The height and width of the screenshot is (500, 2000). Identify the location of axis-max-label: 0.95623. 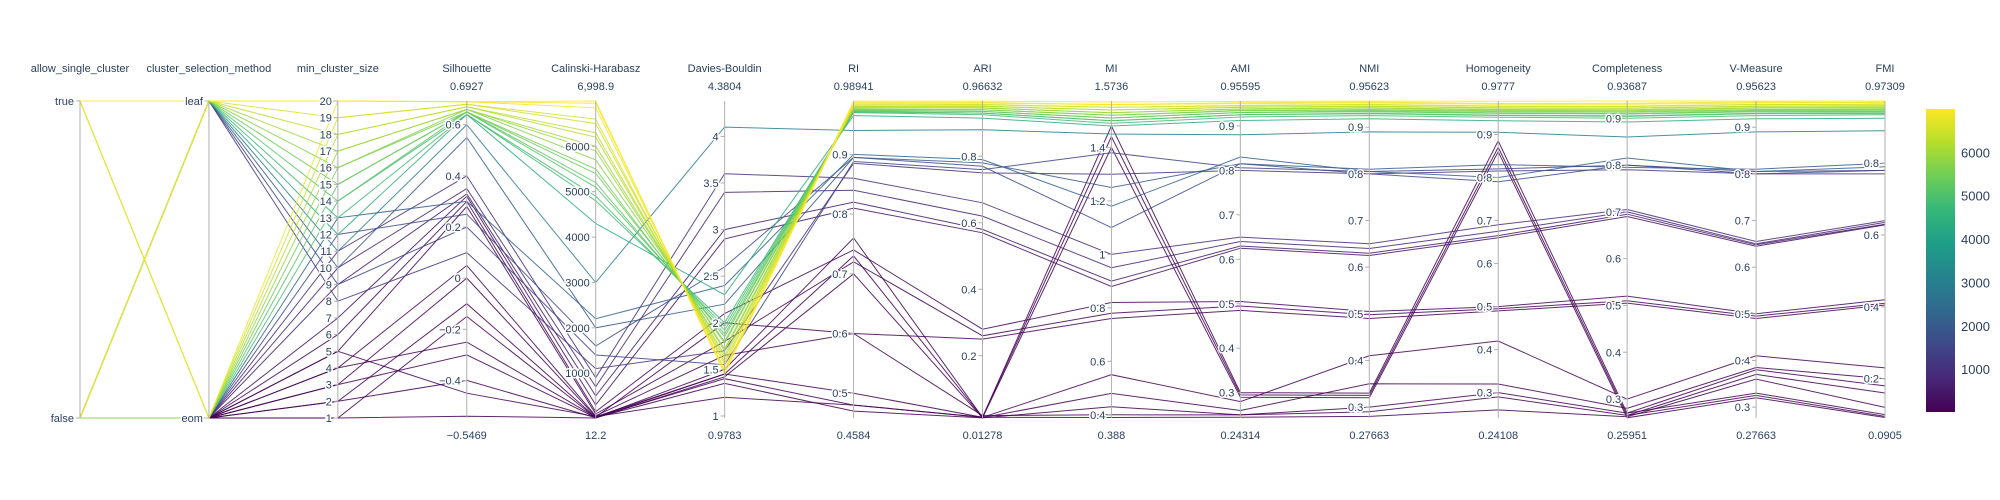
(1369, 87).